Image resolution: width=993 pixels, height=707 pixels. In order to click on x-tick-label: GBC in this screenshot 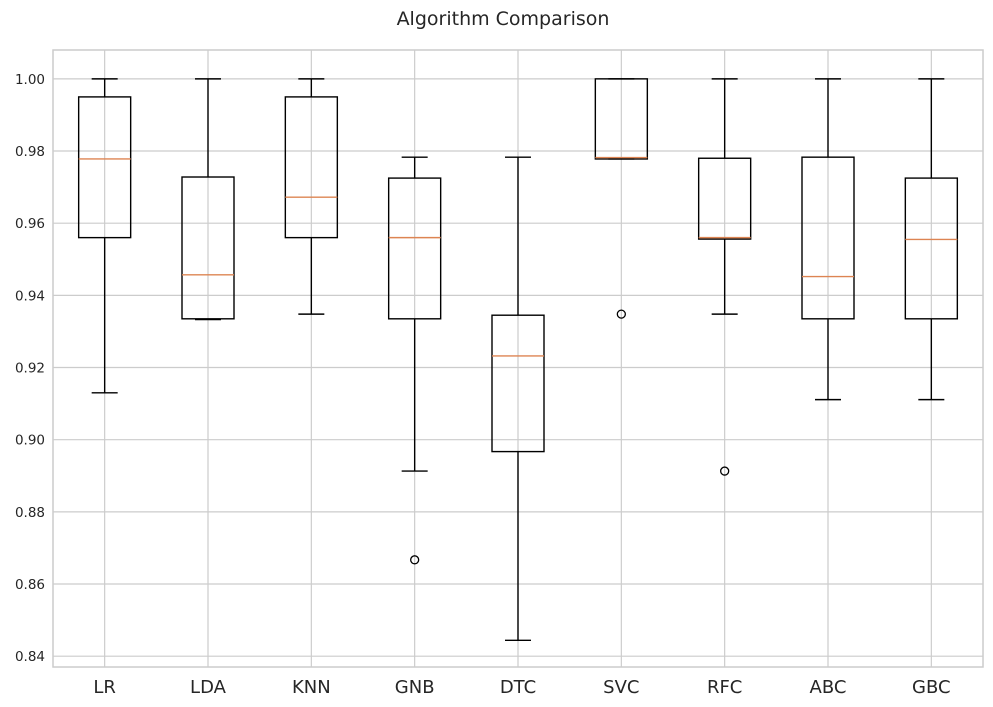, I will do `click(931, 687)`.